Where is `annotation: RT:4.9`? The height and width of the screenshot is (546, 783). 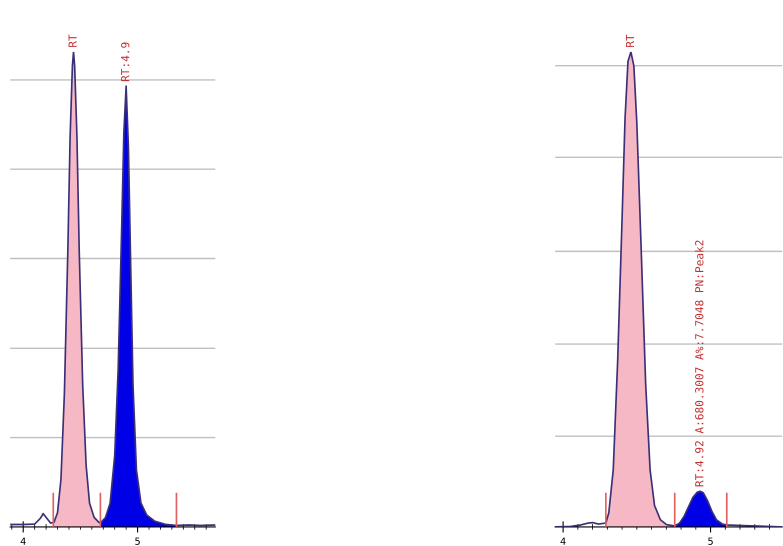
annotation: RT:4.9 is located at coordinates (125, 62).